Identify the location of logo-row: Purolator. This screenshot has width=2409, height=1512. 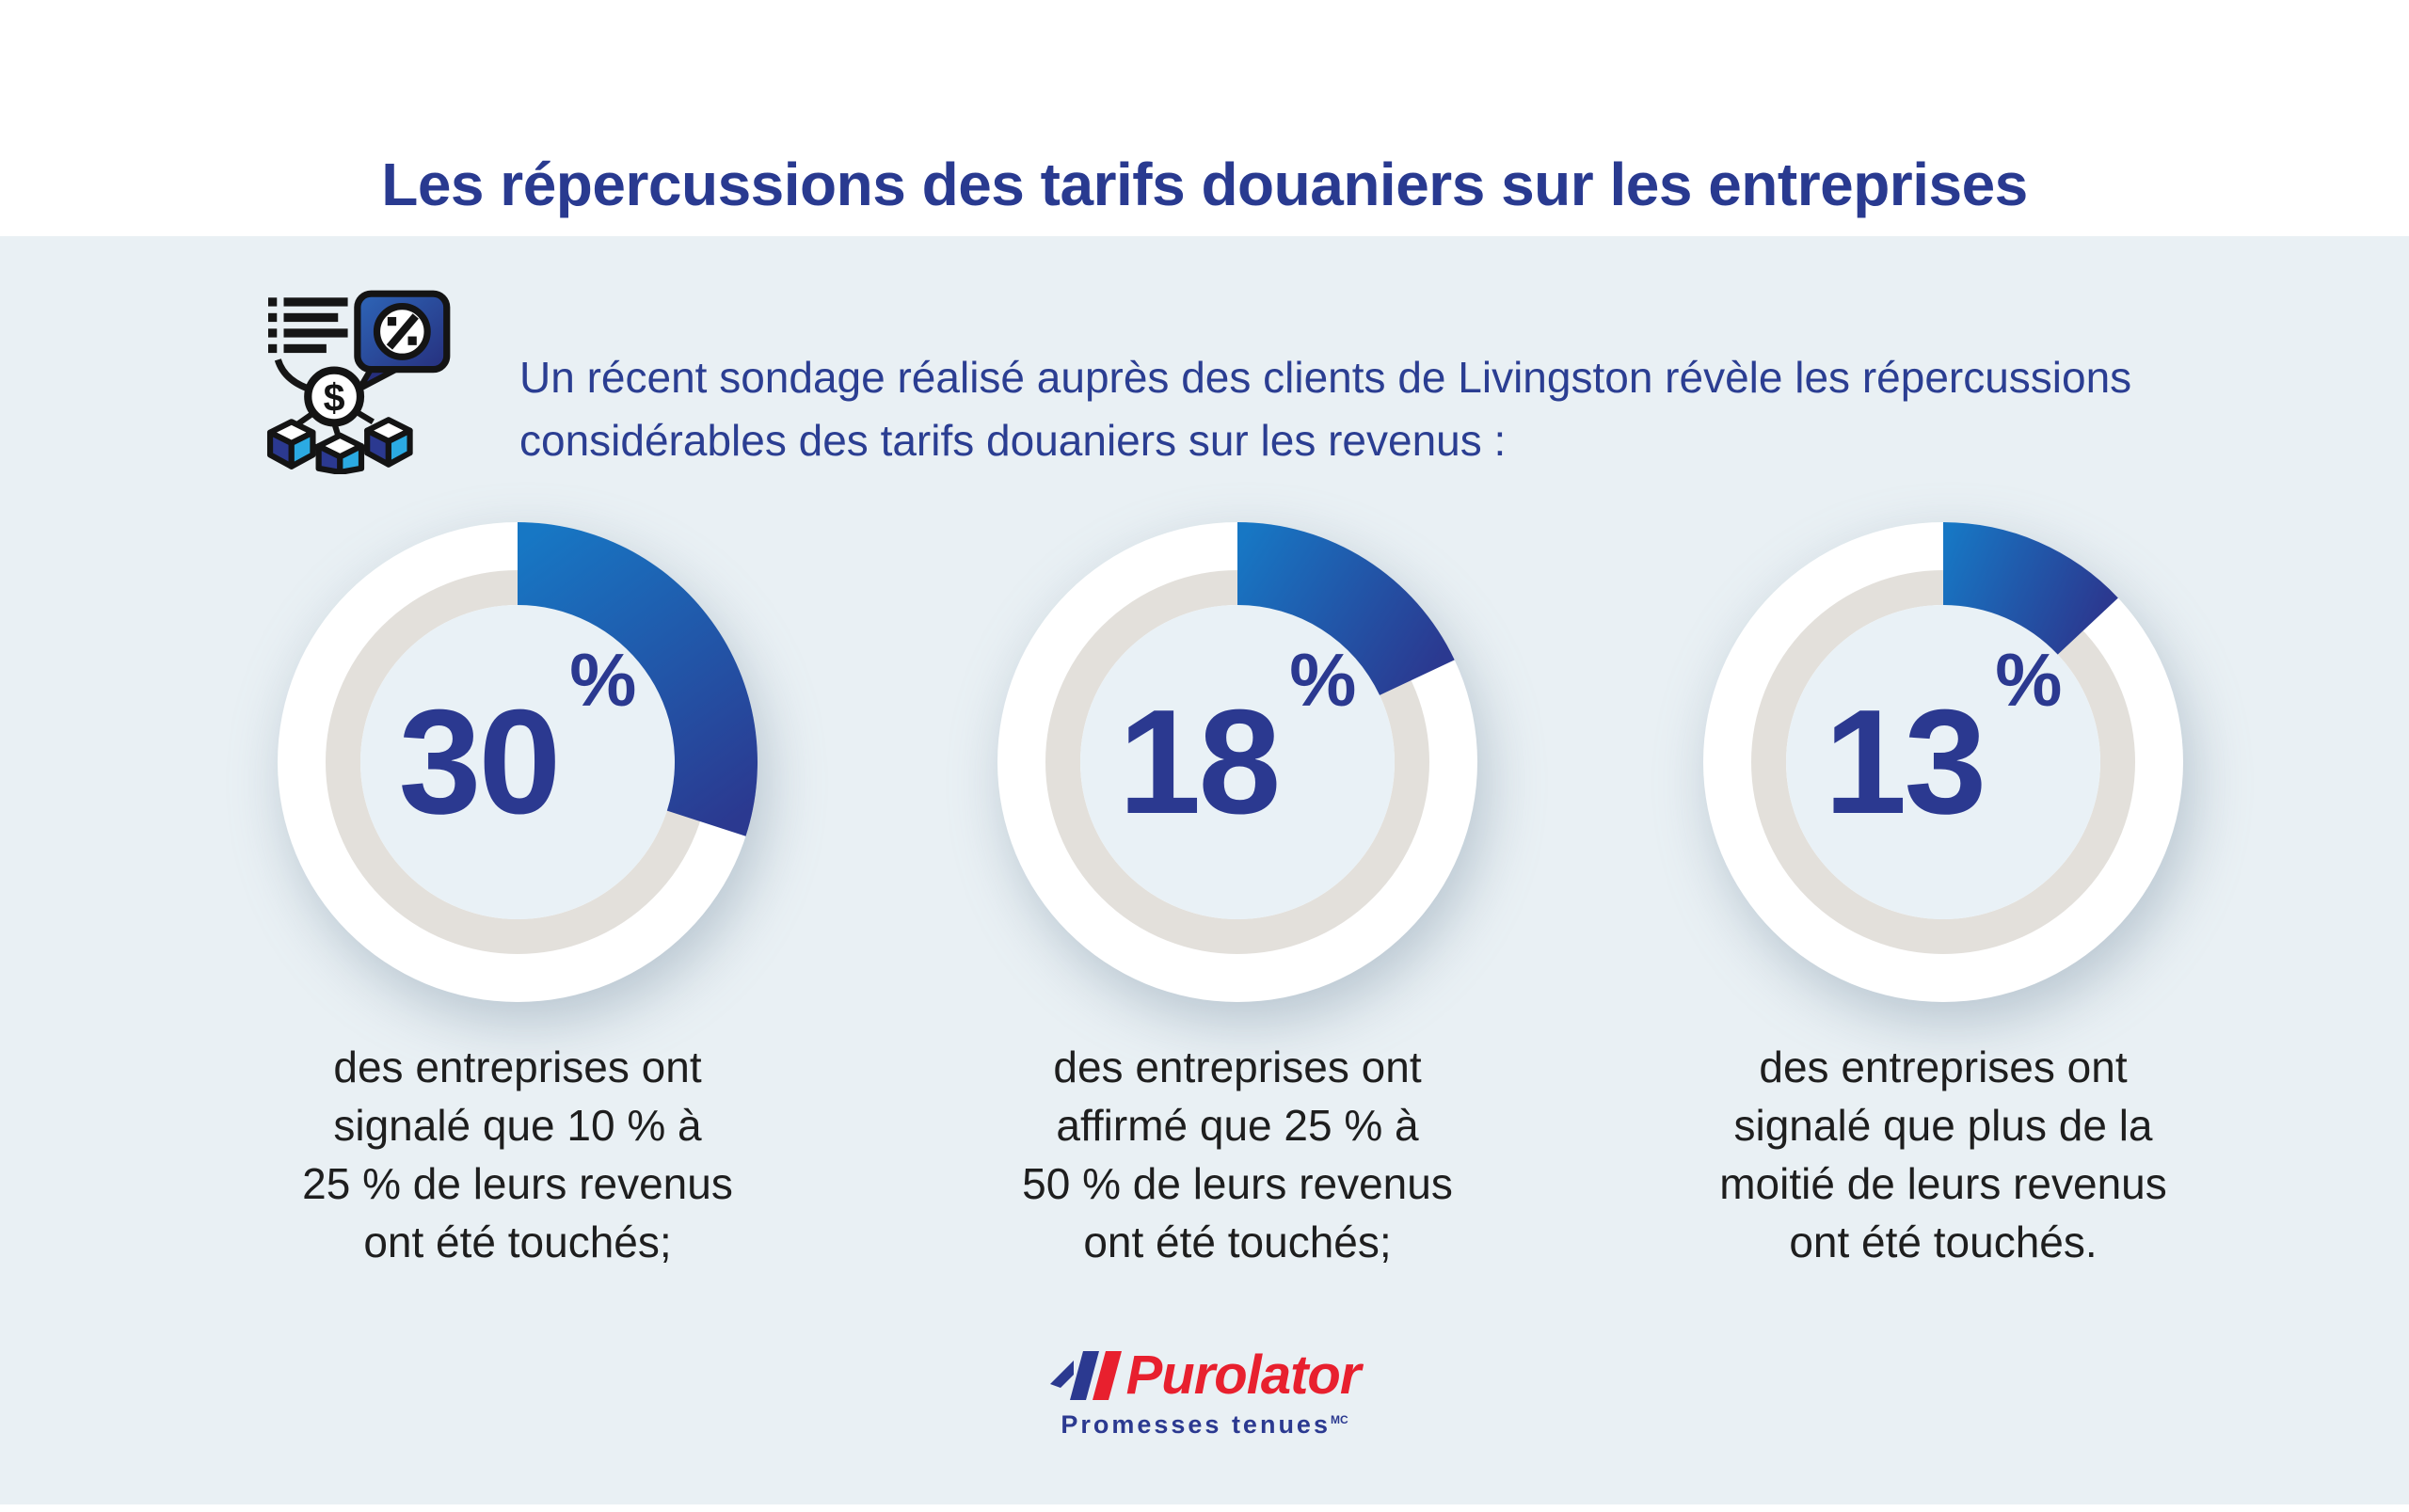
(1205, 1376).